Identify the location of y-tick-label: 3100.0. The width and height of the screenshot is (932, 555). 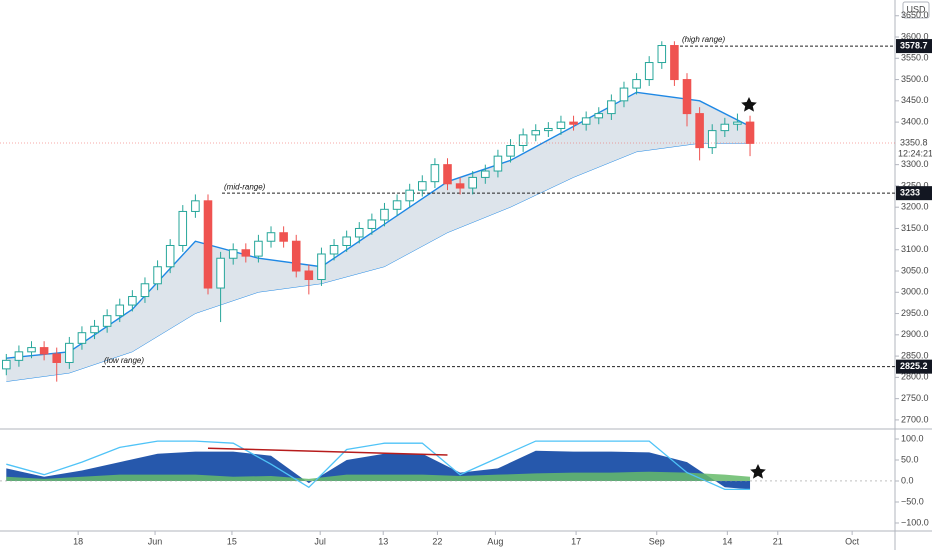
(915, 249).